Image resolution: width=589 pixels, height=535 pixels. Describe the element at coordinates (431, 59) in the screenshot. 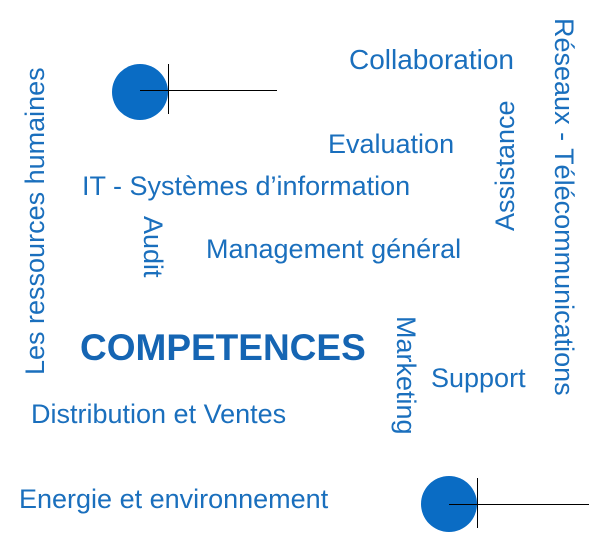

I see `word-collaboration: Collaboration` at that location.